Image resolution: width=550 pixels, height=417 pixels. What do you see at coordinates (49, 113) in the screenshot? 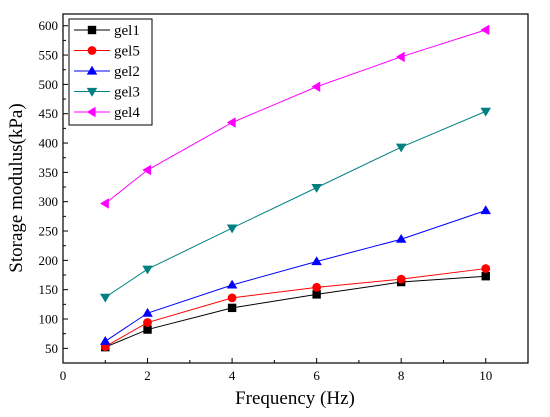
I see `y-tick-label: 450` at bounding box center [49, 113].